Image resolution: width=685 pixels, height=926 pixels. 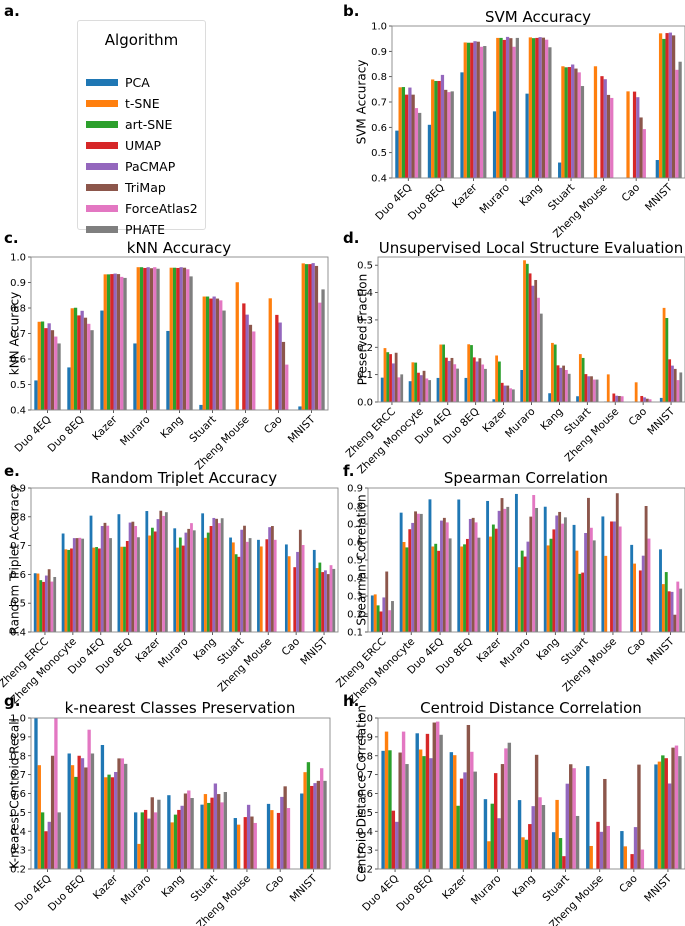 What do you see at coordinates (365, 375) in the screenshot?
I see `y-tick-label: 0.1` at bounding box center [365, 375].